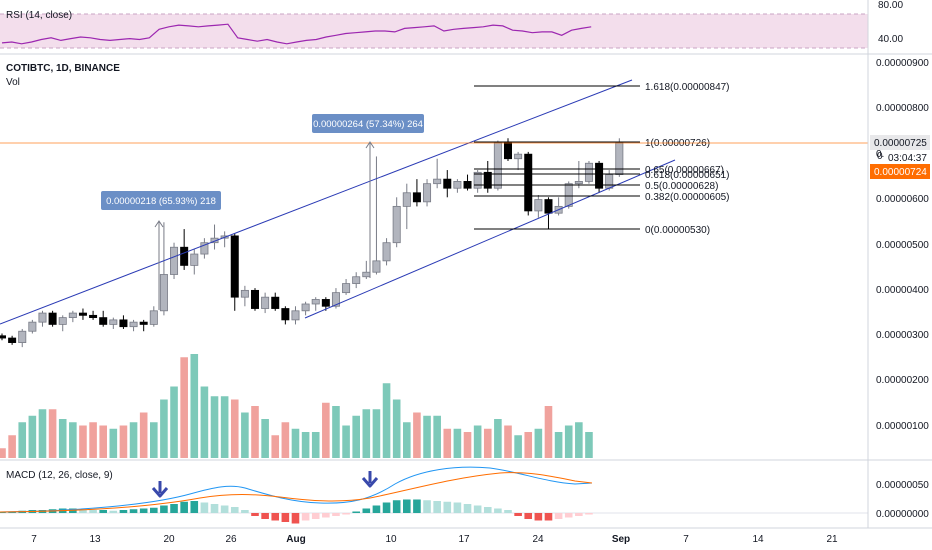 The width and height of the screenshot is (932, 550). Describe the element at coordinates (902, 485) in the screenshot. I see `macd-axis-label: 0.00000050` at that location.